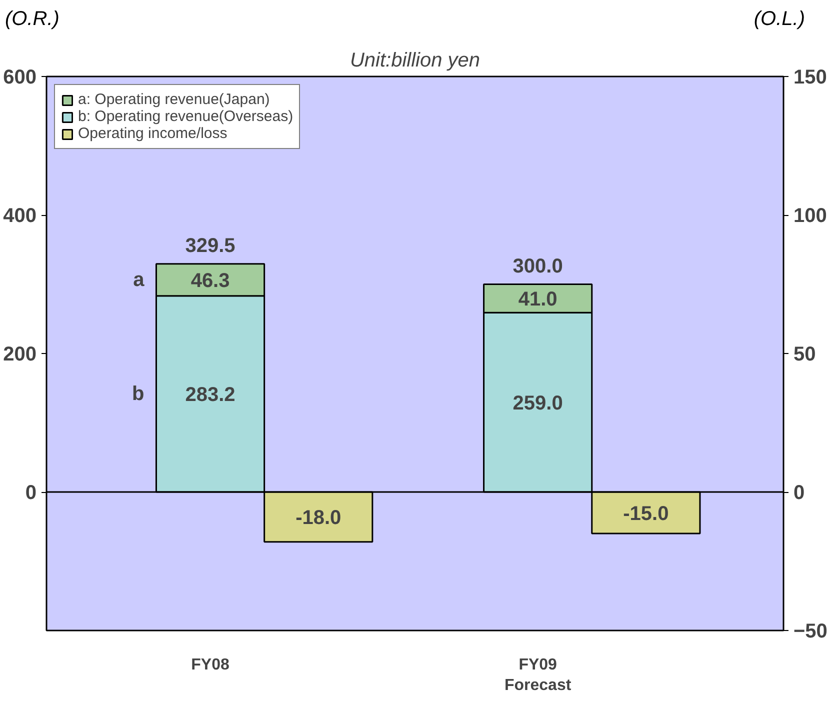  I want to click on y2-tick-label: 0, so click(799, 493).